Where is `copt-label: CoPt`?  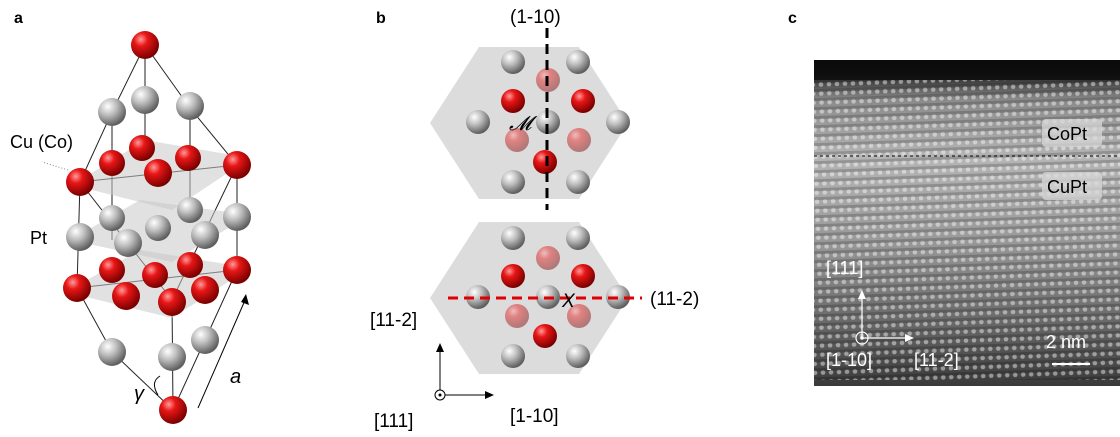
copt-label: CoPt is located at coordinates (1067, 134).